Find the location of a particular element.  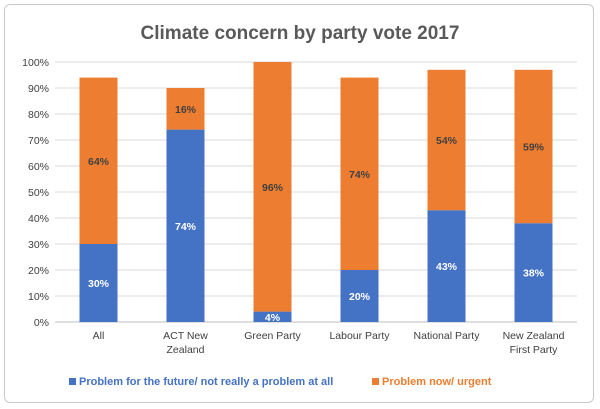

data-label: 64% is located at coordinates (99, 162).